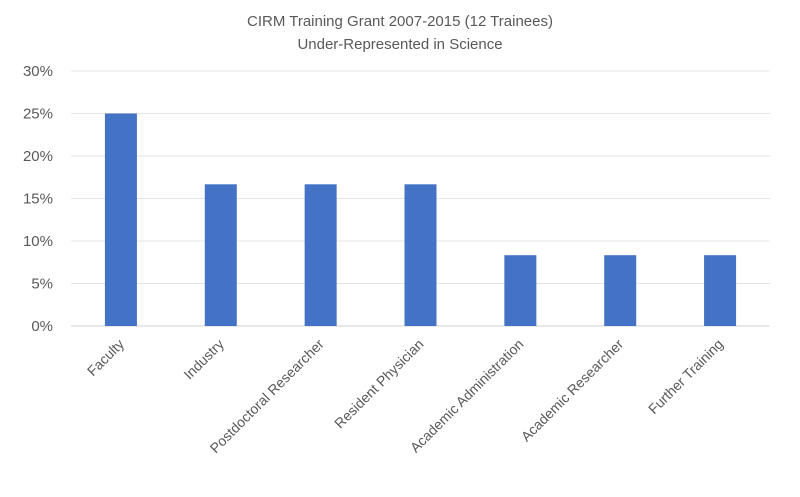 The height and width of the screenshot is (497, 800). I want to click on x-category-label: Academic Administration, so click(467, 396).